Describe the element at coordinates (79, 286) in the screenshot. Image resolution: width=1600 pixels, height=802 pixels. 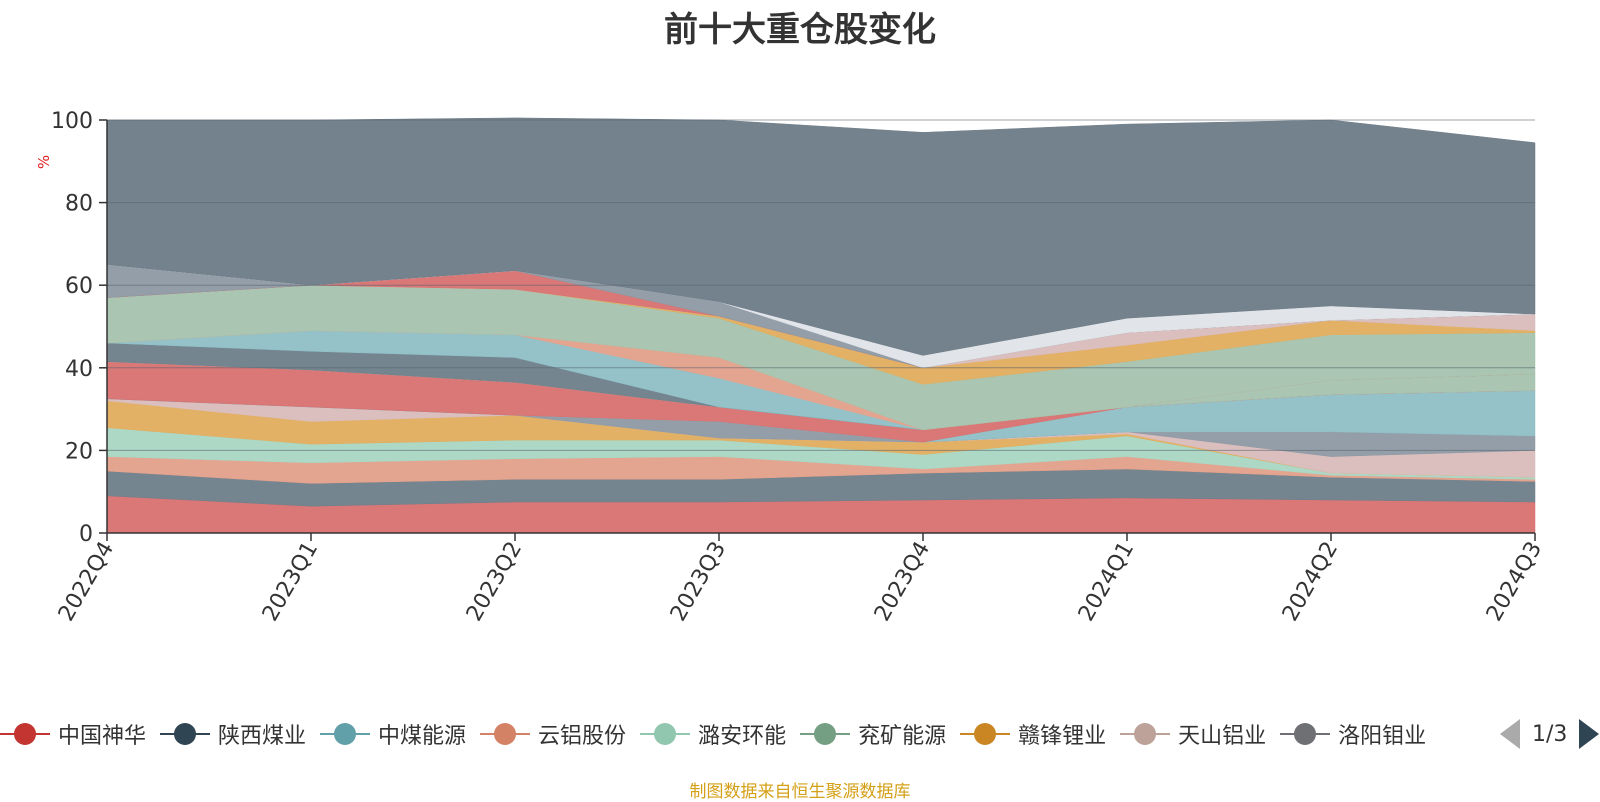
I see `y-tick-label-3: 60` at that location.